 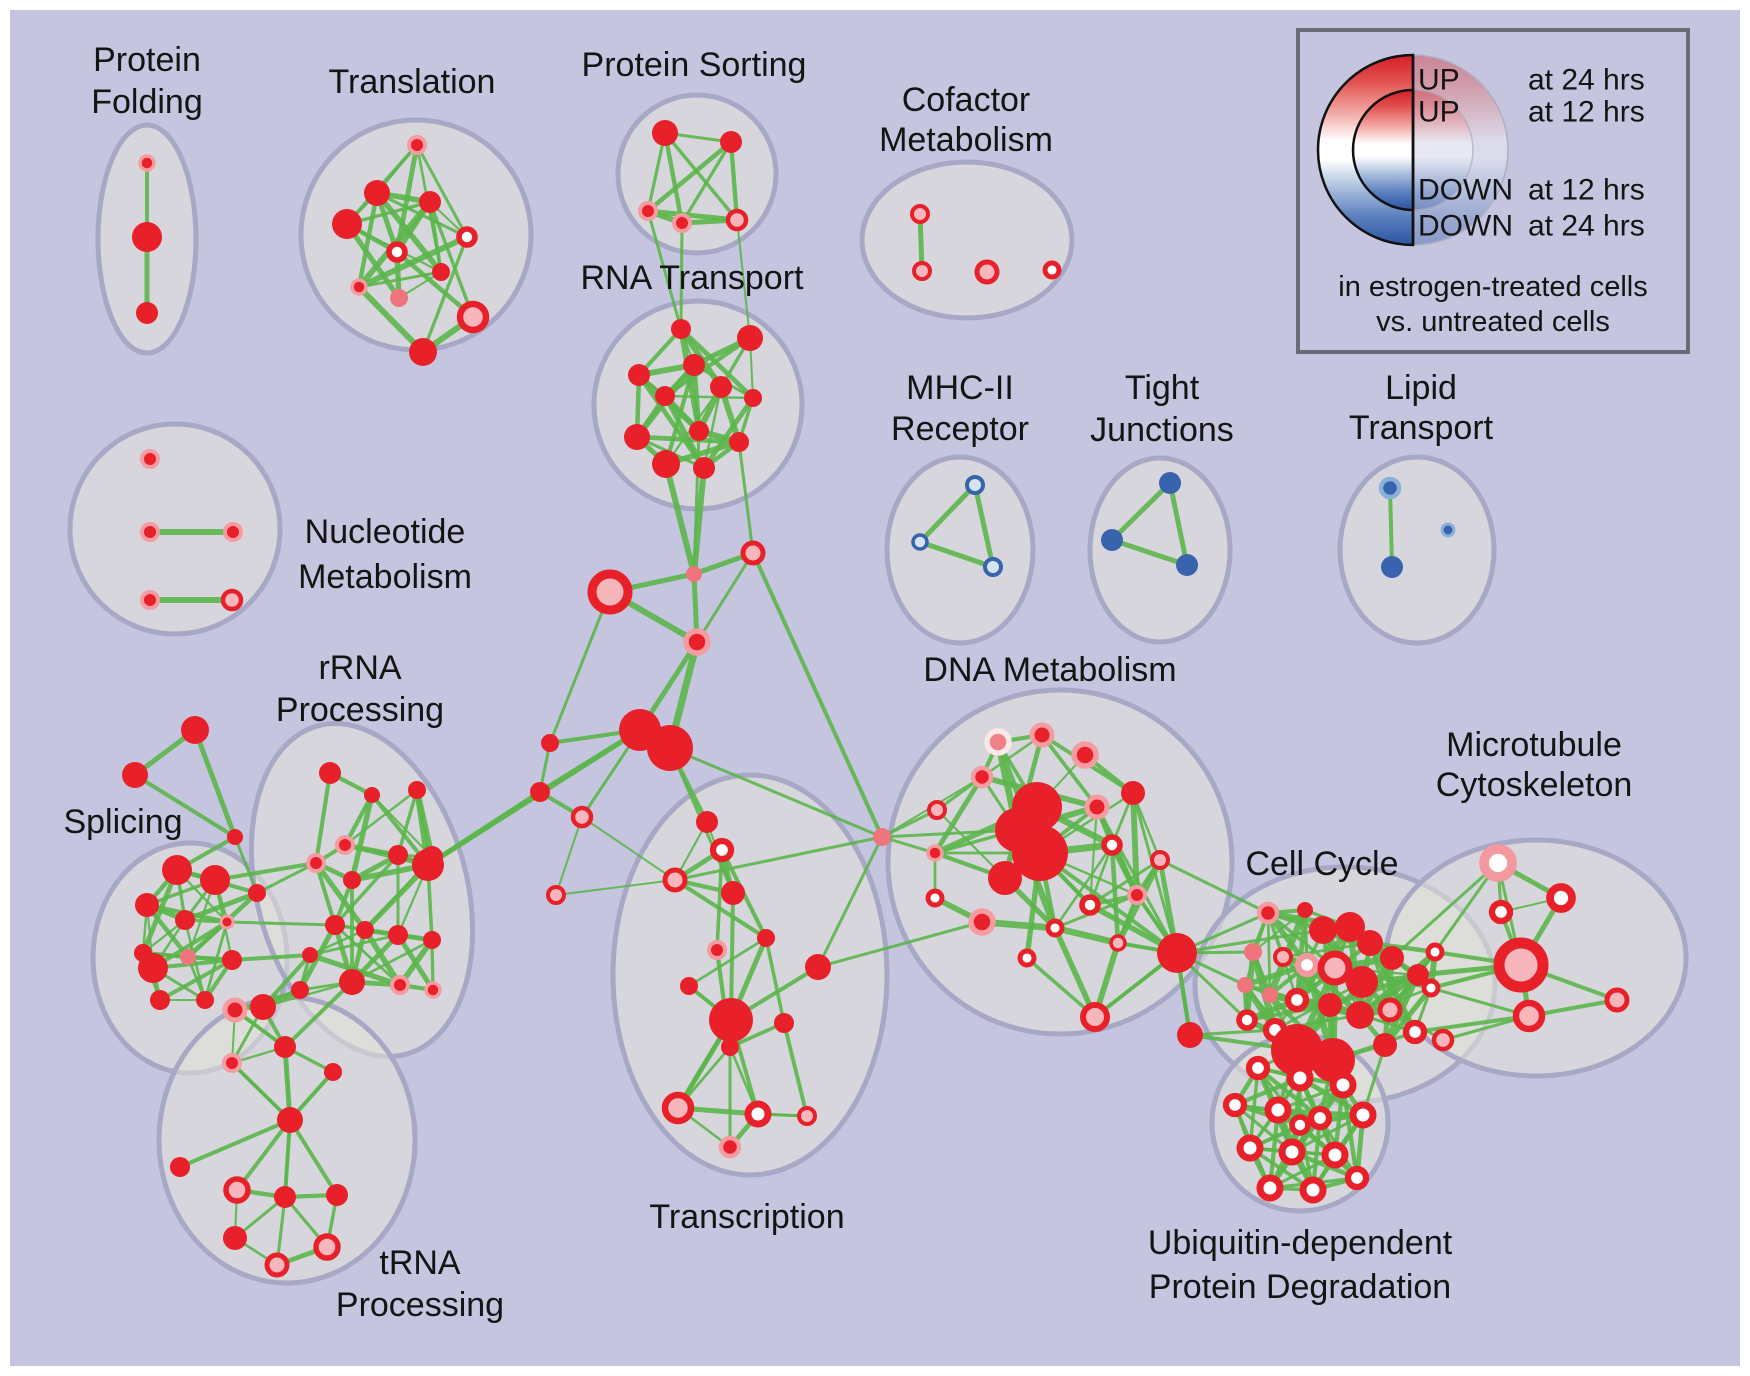 I want to click on cluster-edge-trna-processing, so click(x=261, y=1091).